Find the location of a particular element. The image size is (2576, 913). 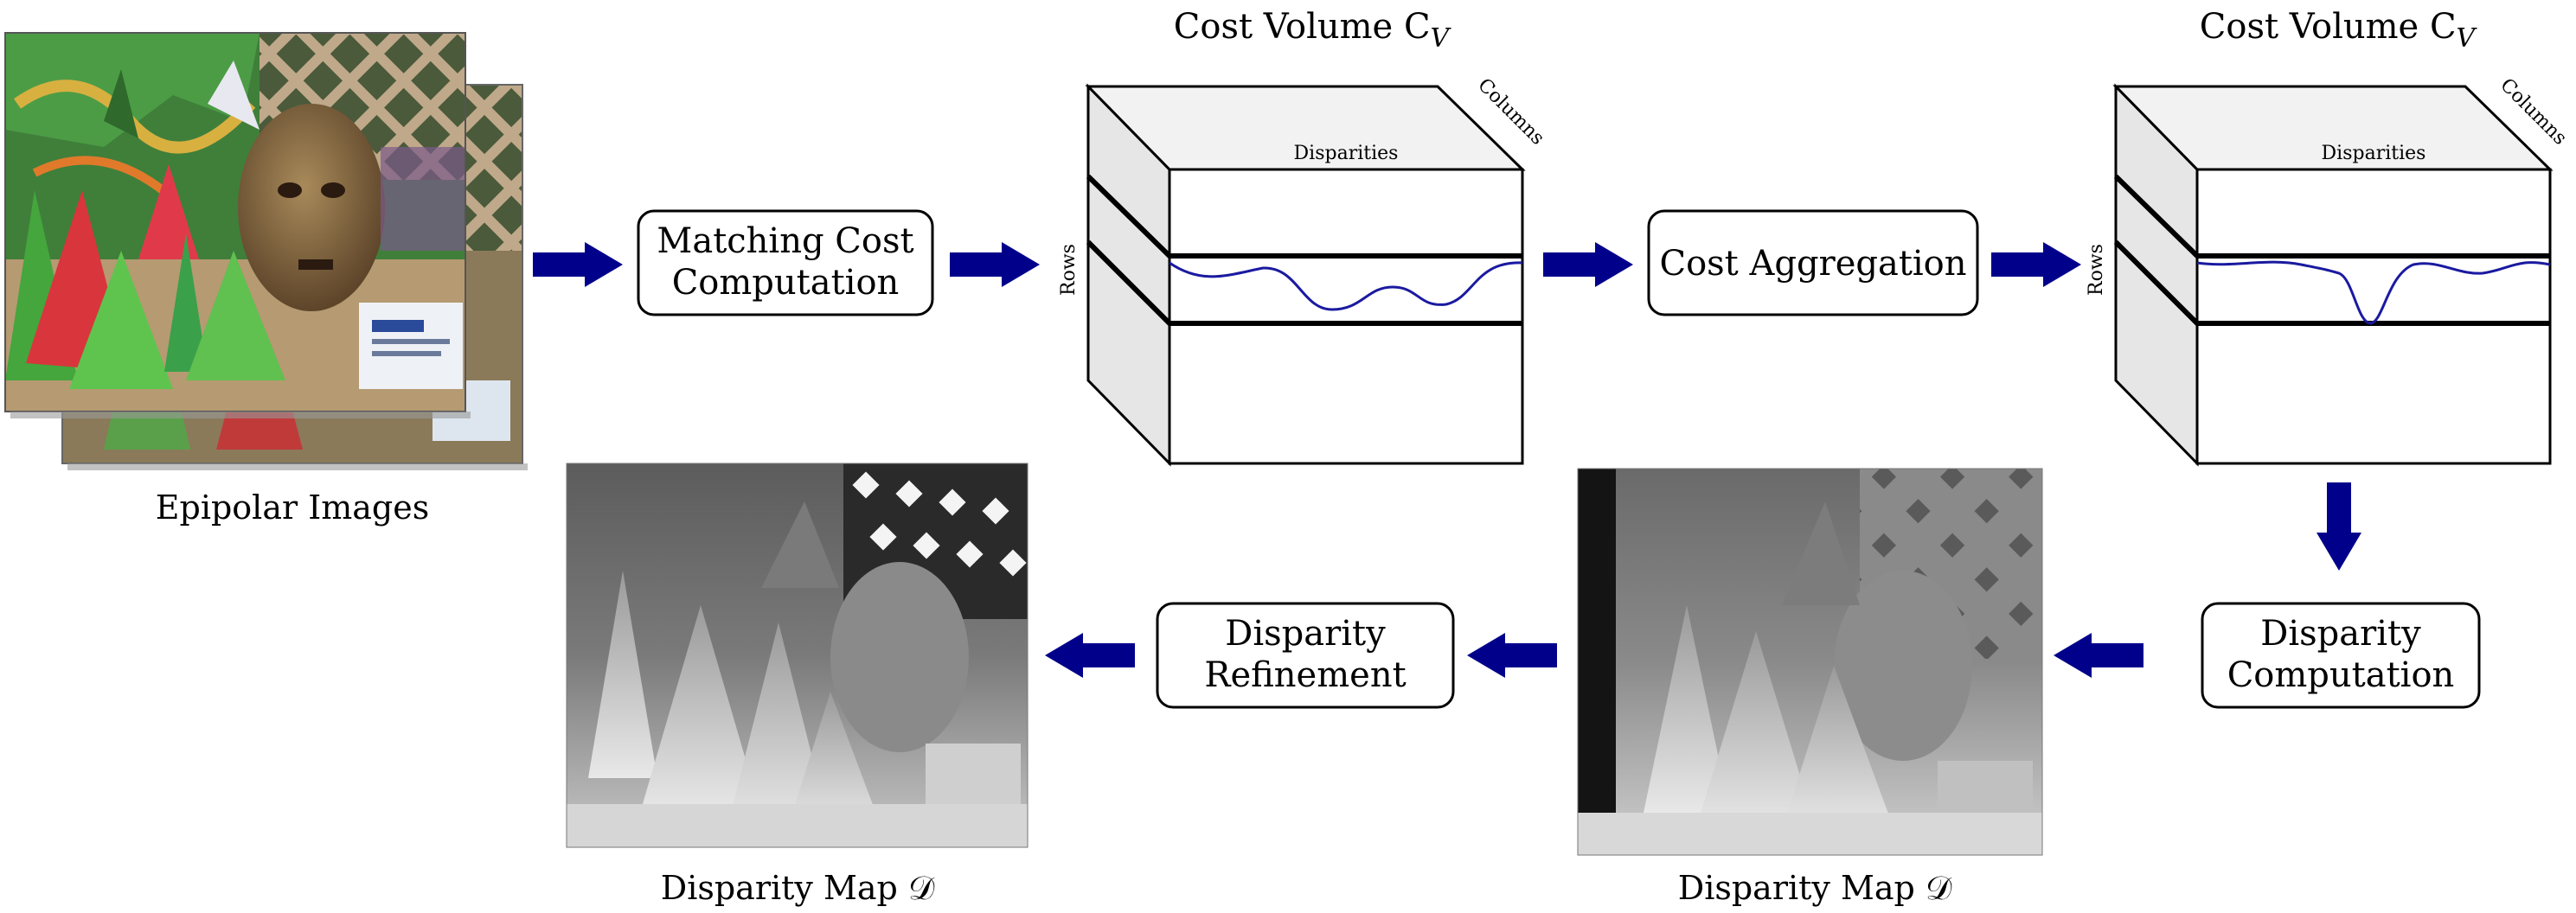

cost-volume-2-title: Cost Volume CV is located at coordinates (2339, 30).